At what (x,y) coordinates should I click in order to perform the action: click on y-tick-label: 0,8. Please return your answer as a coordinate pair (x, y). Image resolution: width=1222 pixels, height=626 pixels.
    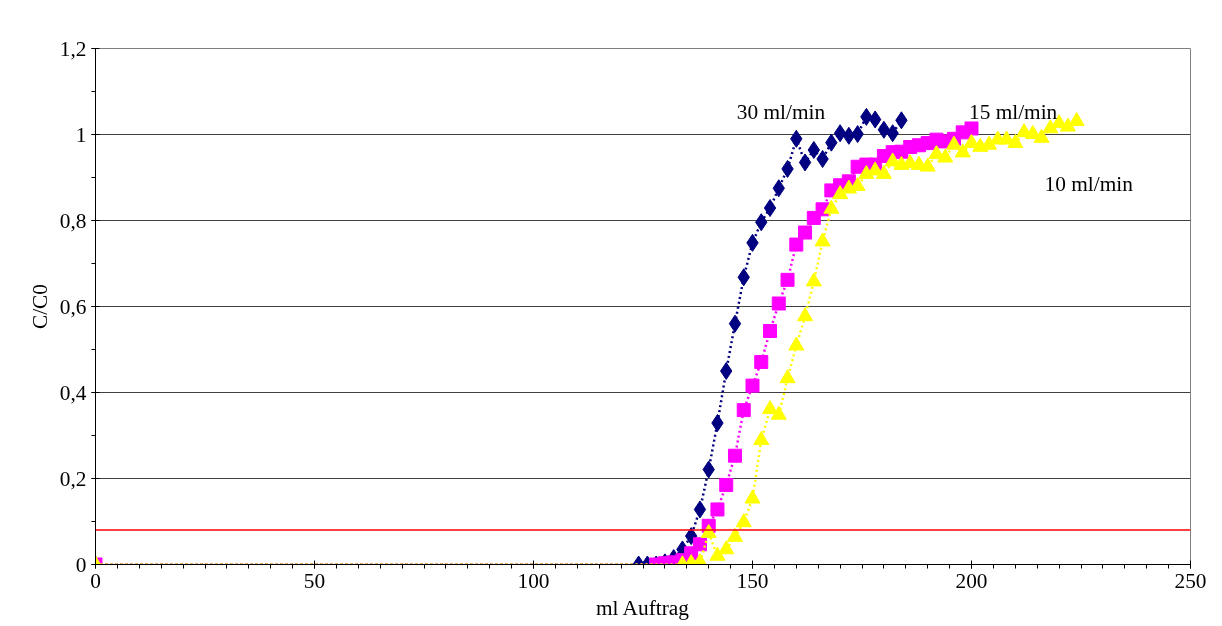
    Looking at the image, I should click on (73, 220).